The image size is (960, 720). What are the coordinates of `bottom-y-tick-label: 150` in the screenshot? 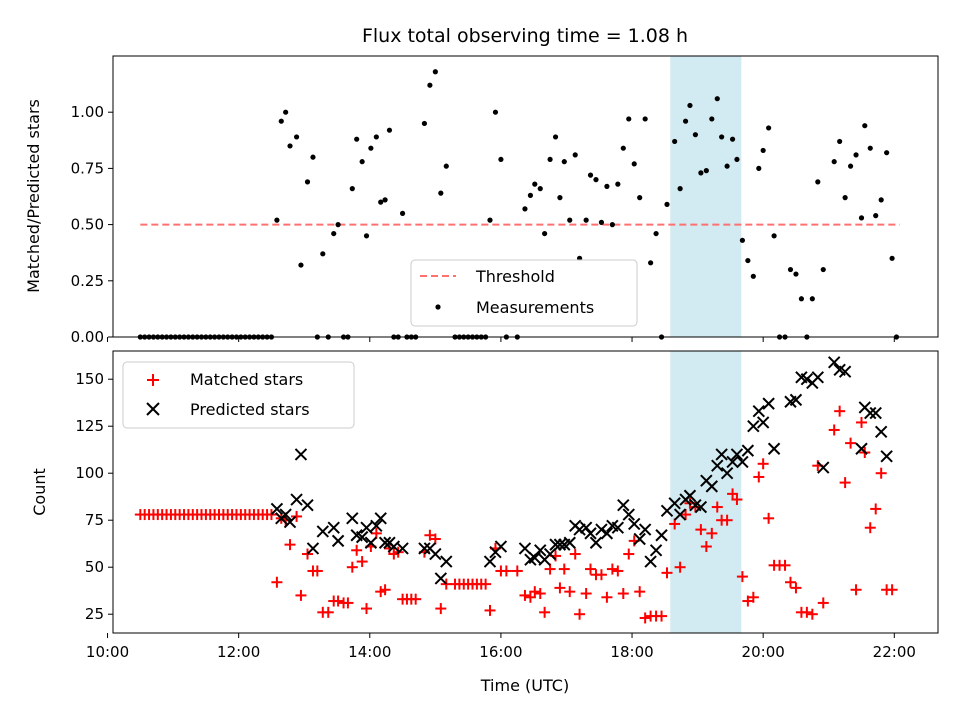 It's located at (89, 379).